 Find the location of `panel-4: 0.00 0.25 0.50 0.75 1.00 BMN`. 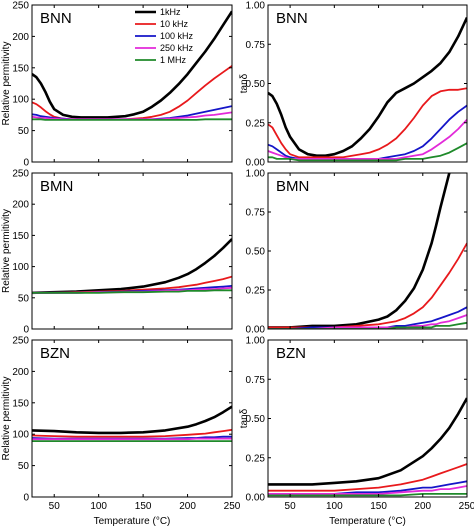

panel-4: 0.00 0.25 0.50 0.75 1.00 BMN is located at coordinates (357, 252).